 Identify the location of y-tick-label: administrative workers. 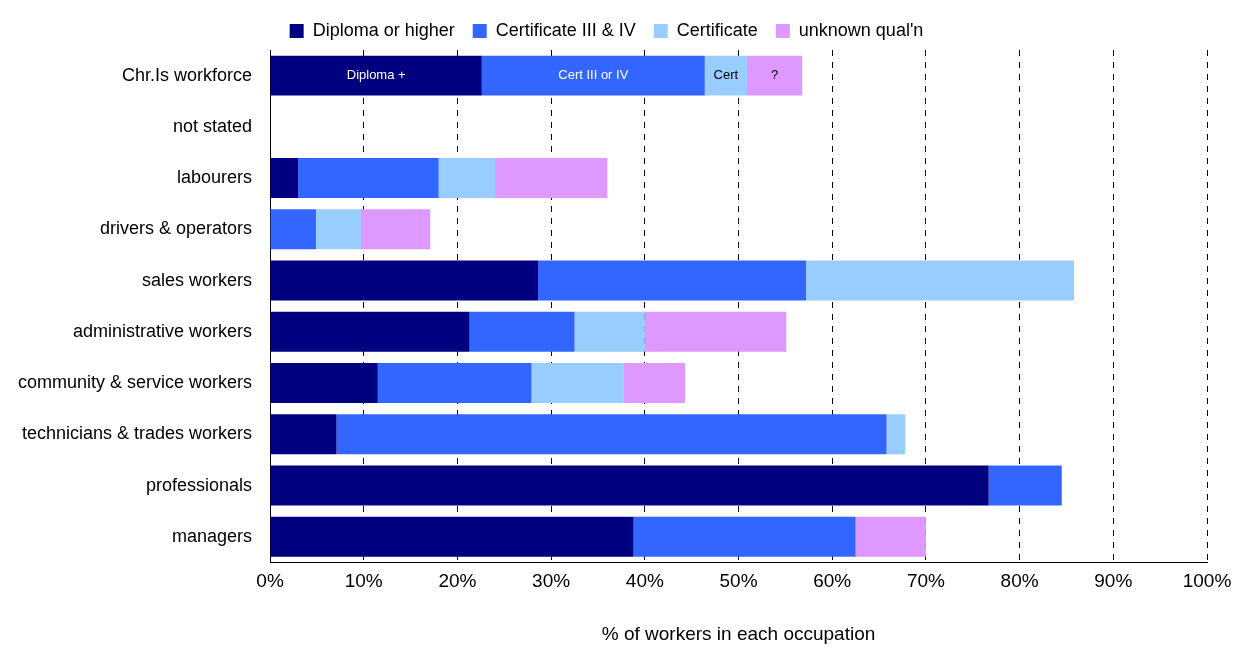
(162, 330).